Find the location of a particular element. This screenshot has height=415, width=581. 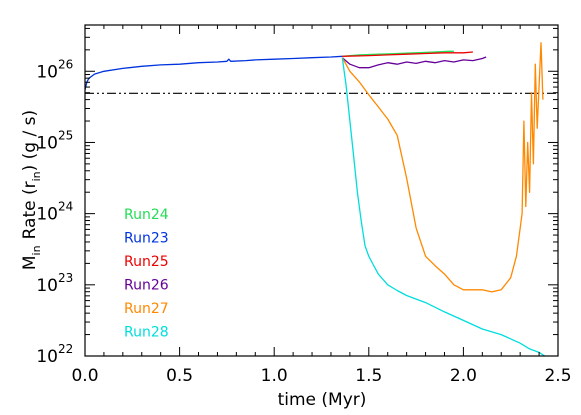

legend-label-run23: Run23 is located at coordinates (146, 239).